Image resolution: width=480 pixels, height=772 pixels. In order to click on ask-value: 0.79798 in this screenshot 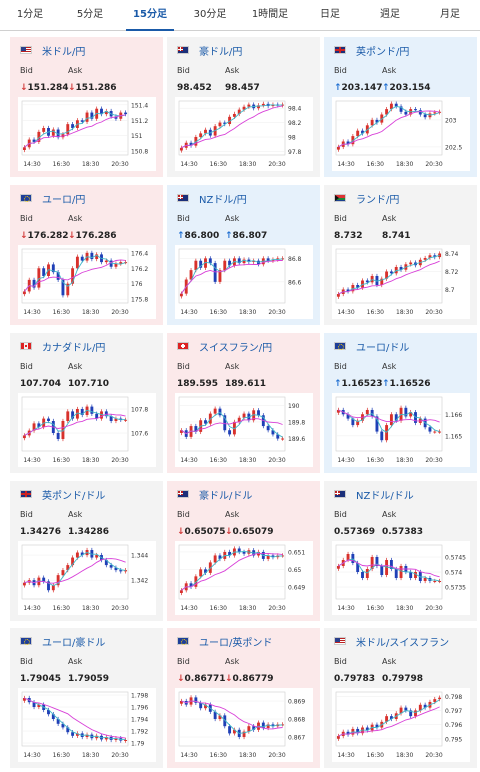, I will do `click(402, 679)`.